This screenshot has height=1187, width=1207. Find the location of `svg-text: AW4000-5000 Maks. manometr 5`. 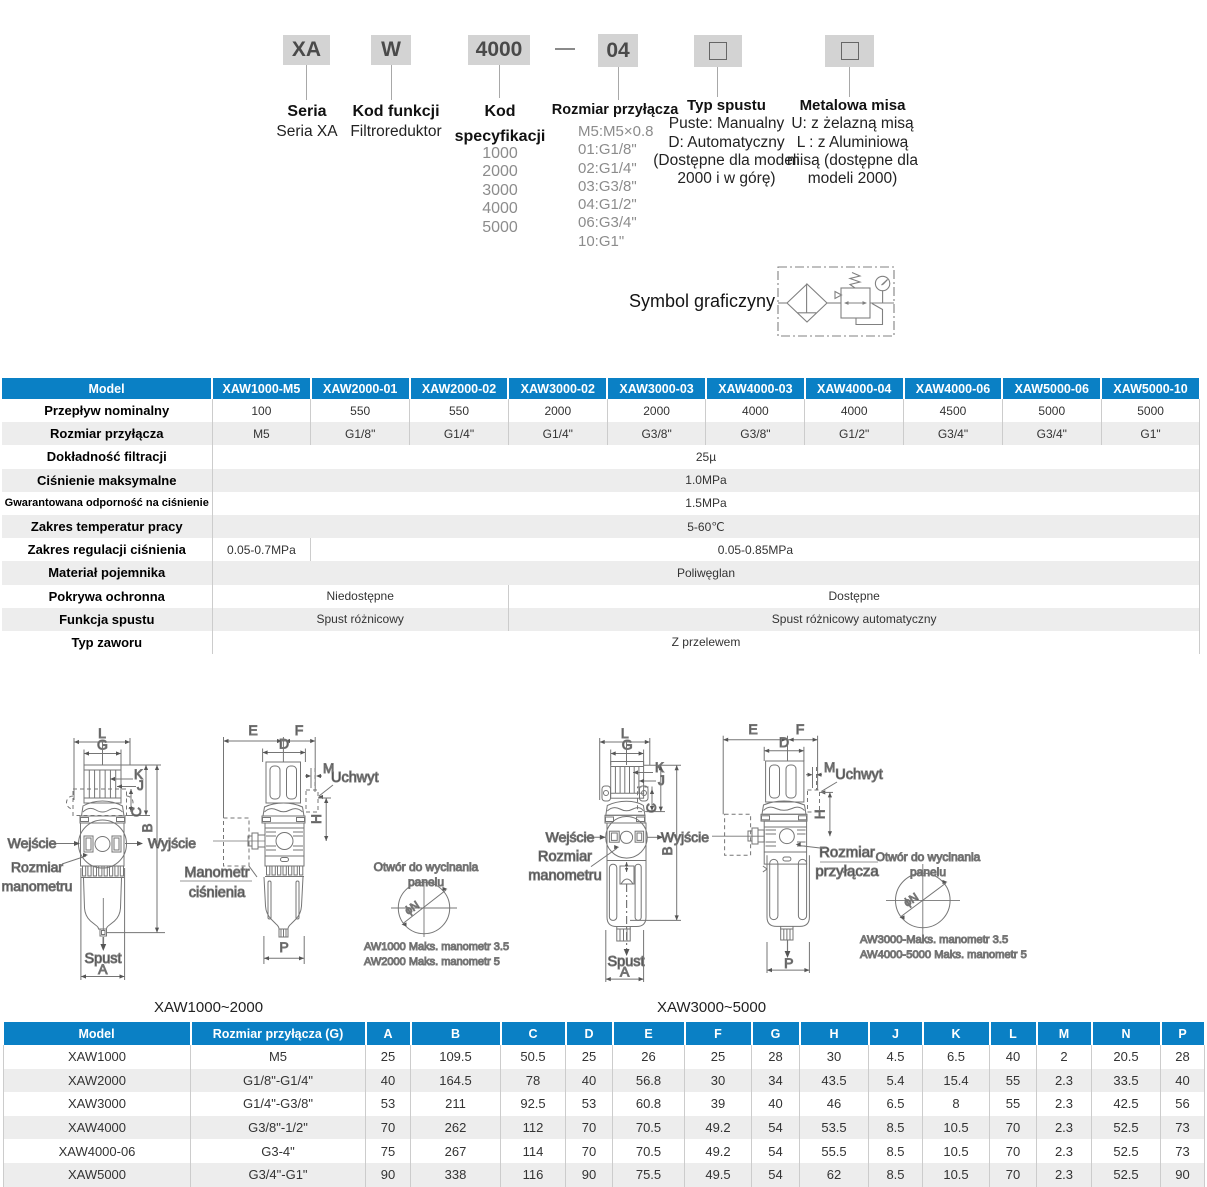

svg-text: AW4000-5000 Maks. manometr 5 is located at coordinates (943, 955).